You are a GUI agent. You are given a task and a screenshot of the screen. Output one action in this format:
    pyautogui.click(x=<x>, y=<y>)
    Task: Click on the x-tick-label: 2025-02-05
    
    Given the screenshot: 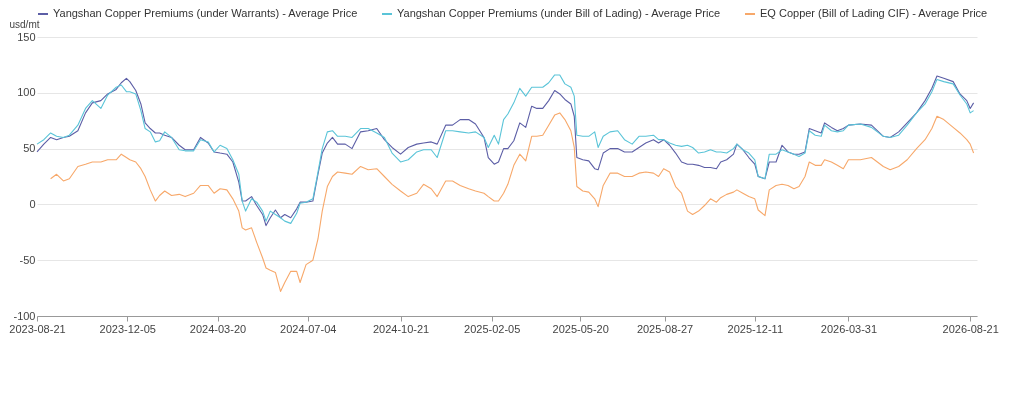 What is the action you would take?
    pyautogui.click(x=492, y=328)
    